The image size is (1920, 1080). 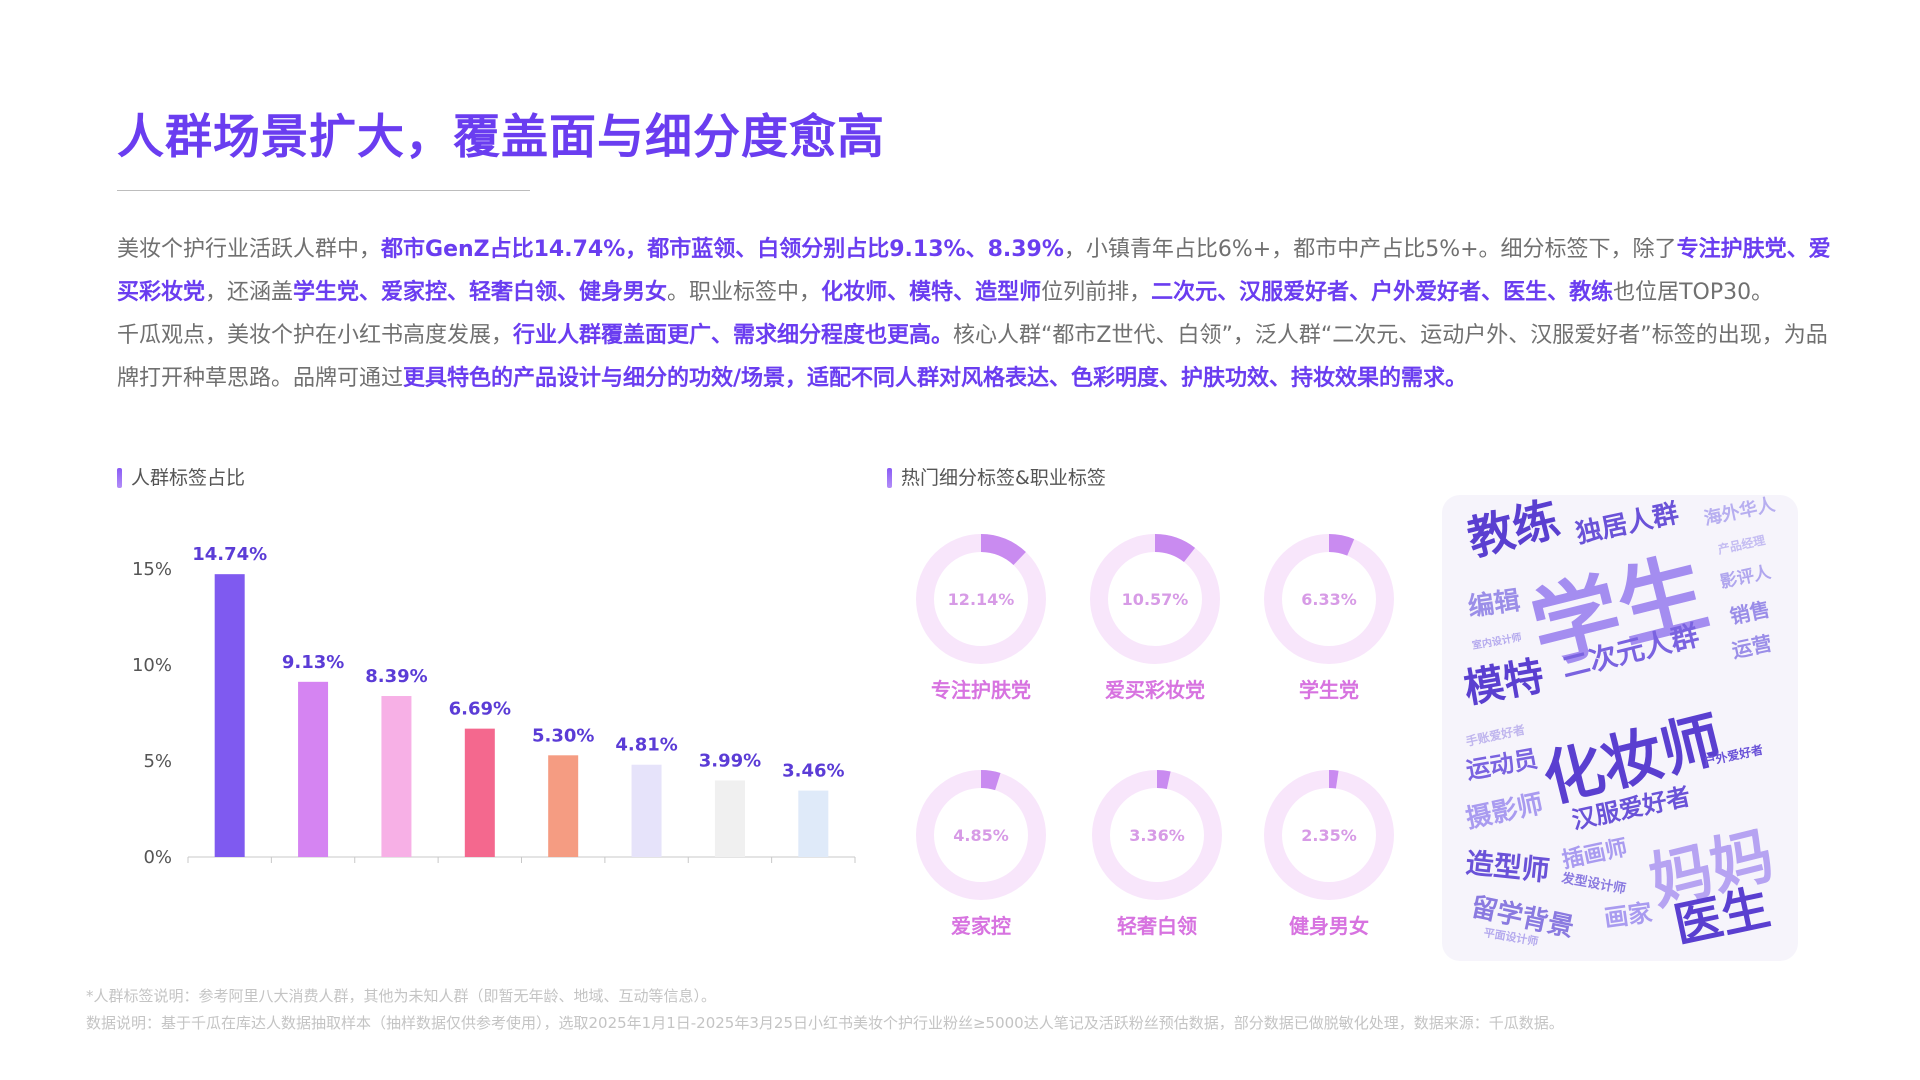 I want to click on donut-chart: 4.85%, so click(x=981, y=835).